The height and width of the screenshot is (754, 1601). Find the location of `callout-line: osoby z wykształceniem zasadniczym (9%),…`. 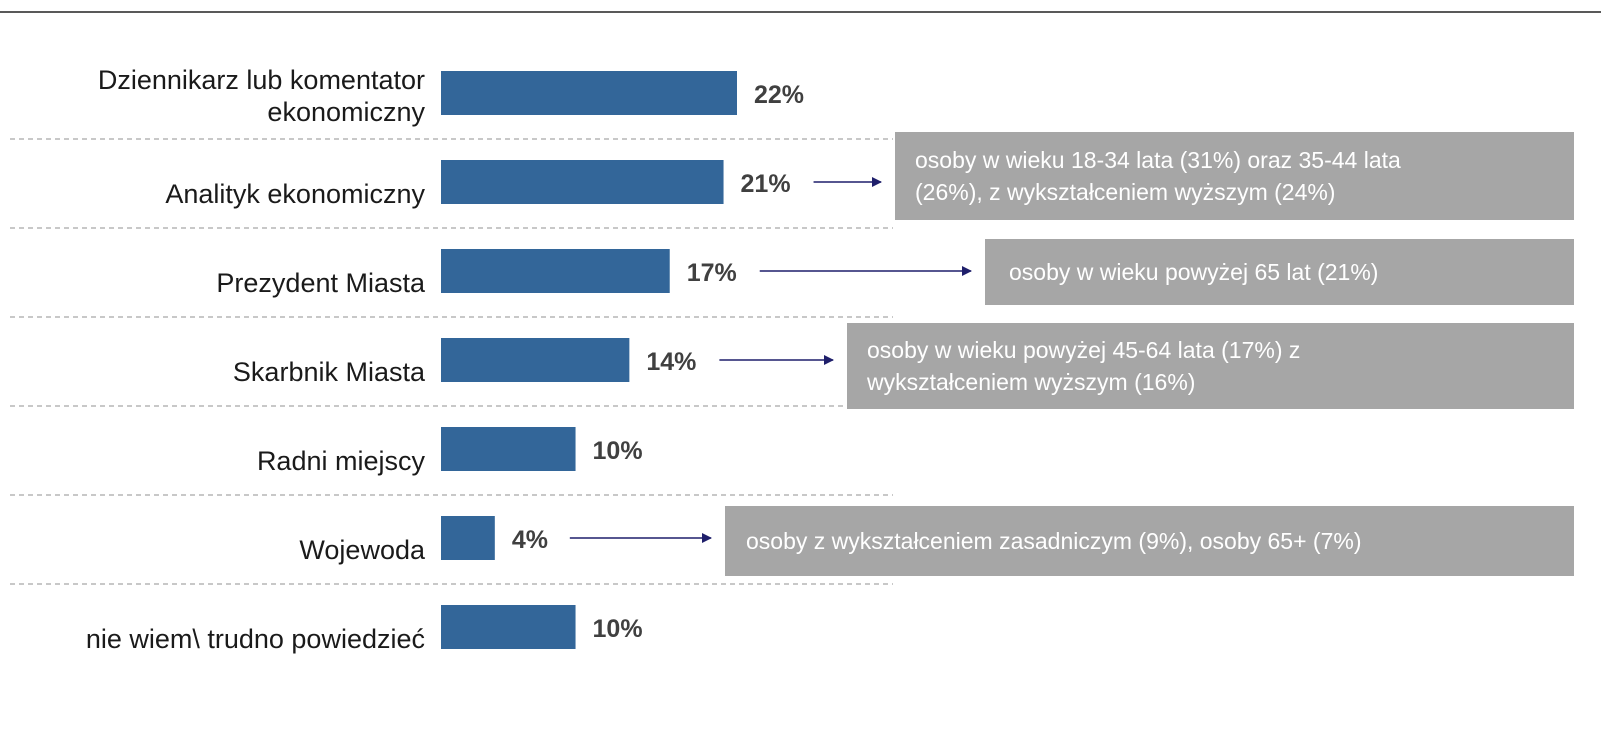

callout-line: osoby z wykształceniem zasadniczym (9%),… is located at coordinates (1054, 541).